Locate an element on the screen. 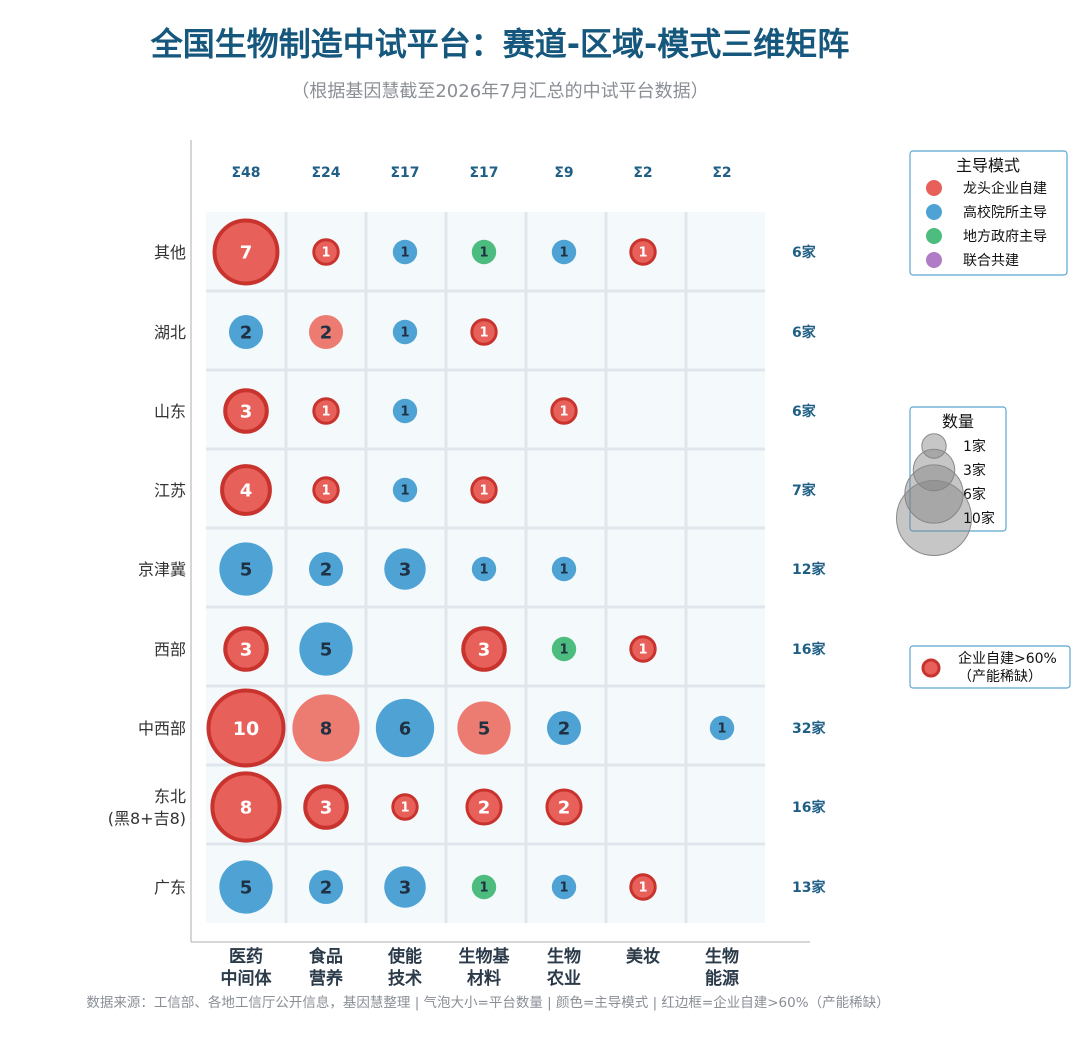 The width and height of the screenshot is (1080, 1064). legend-border: 企业自建>60% （产能稀缺） is located at coordinates (990, 667).